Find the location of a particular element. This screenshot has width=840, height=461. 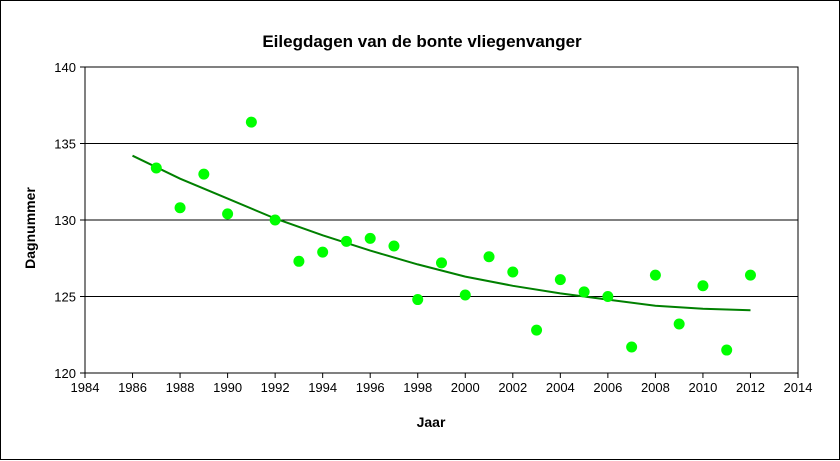

y-tick-label: 125 is located at coordinates (65, 297).